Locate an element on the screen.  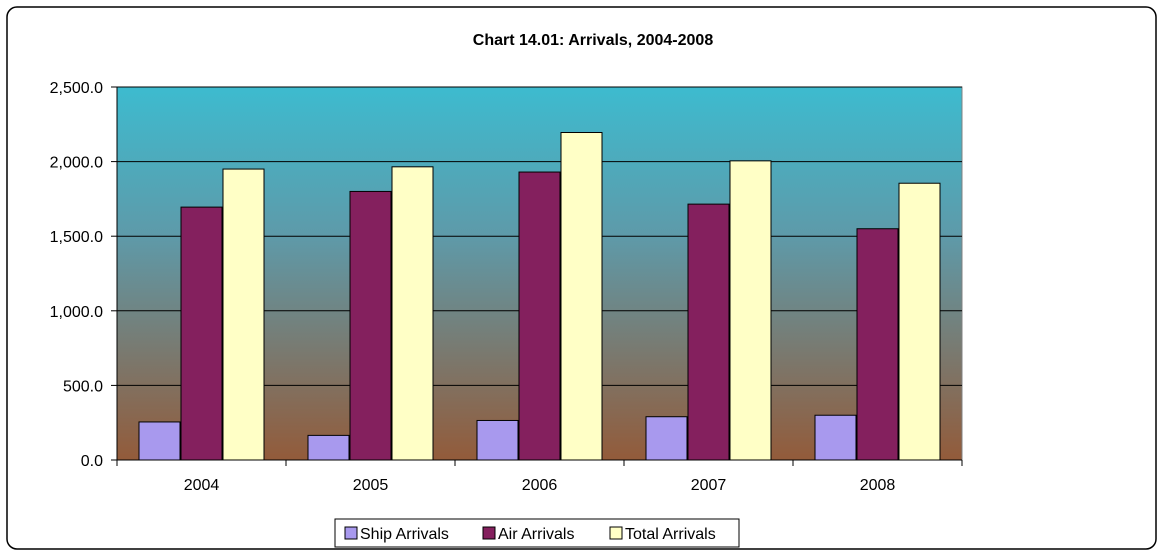
x-tick-label: 2008 is located at coordinates (878, 485).